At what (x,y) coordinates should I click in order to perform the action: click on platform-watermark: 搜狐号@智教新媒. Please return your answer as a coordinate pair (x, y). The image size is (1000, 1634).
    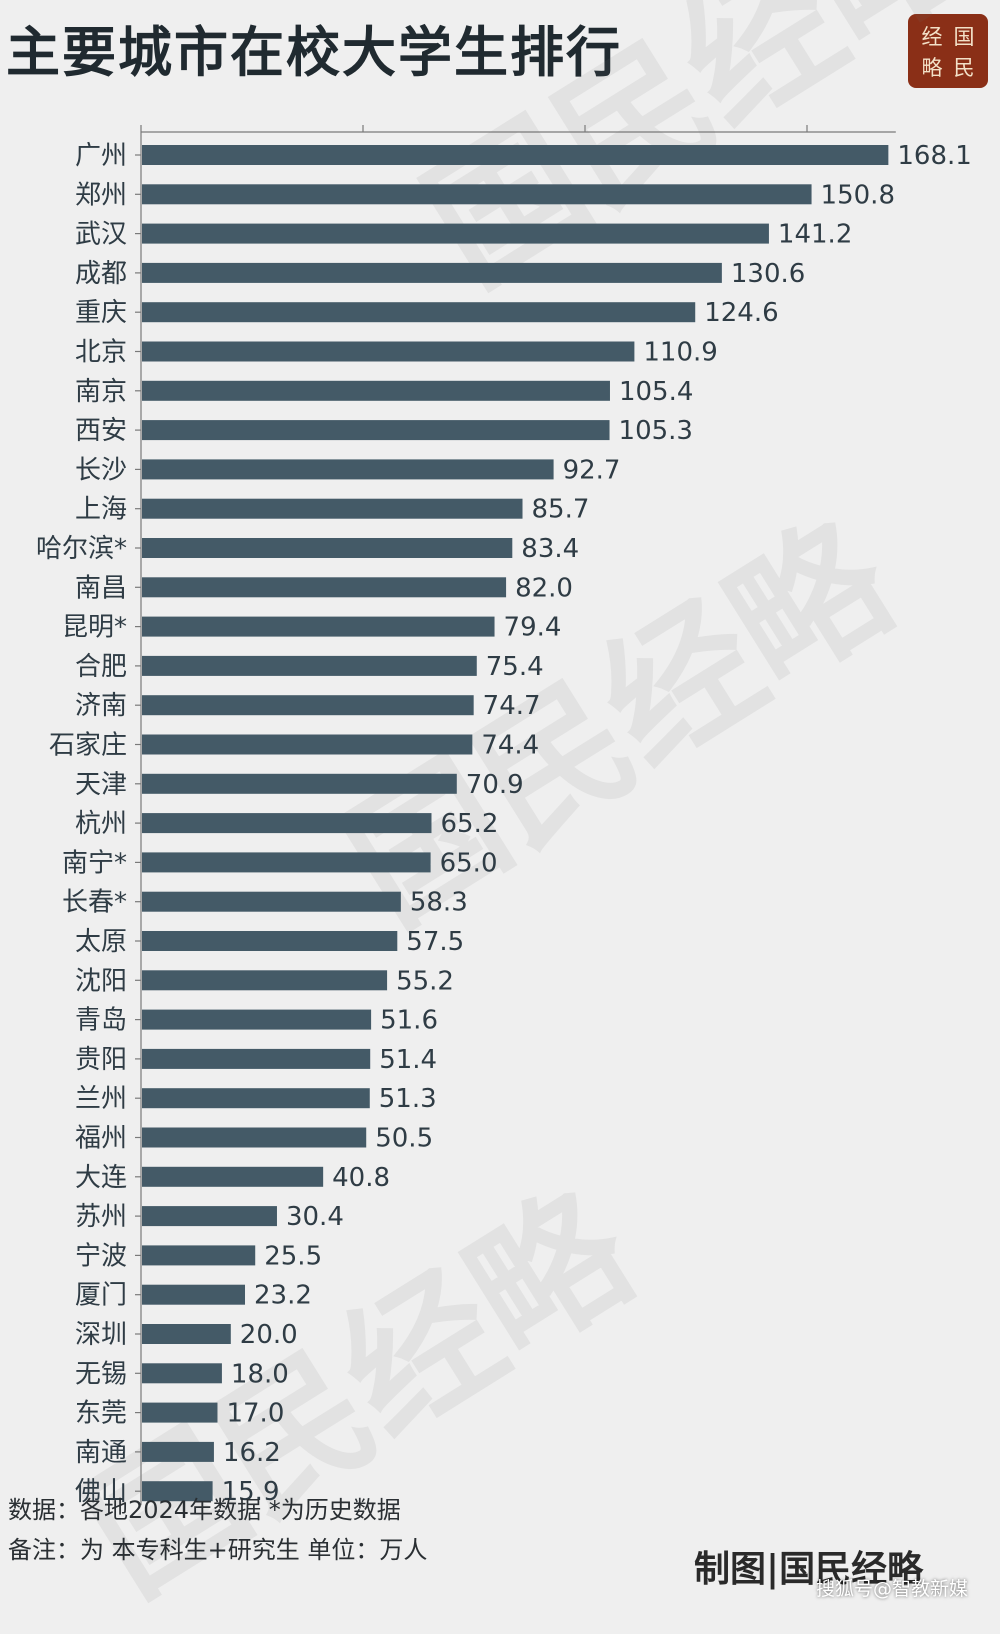
    Looking at the image, I should click on (892, 1589).